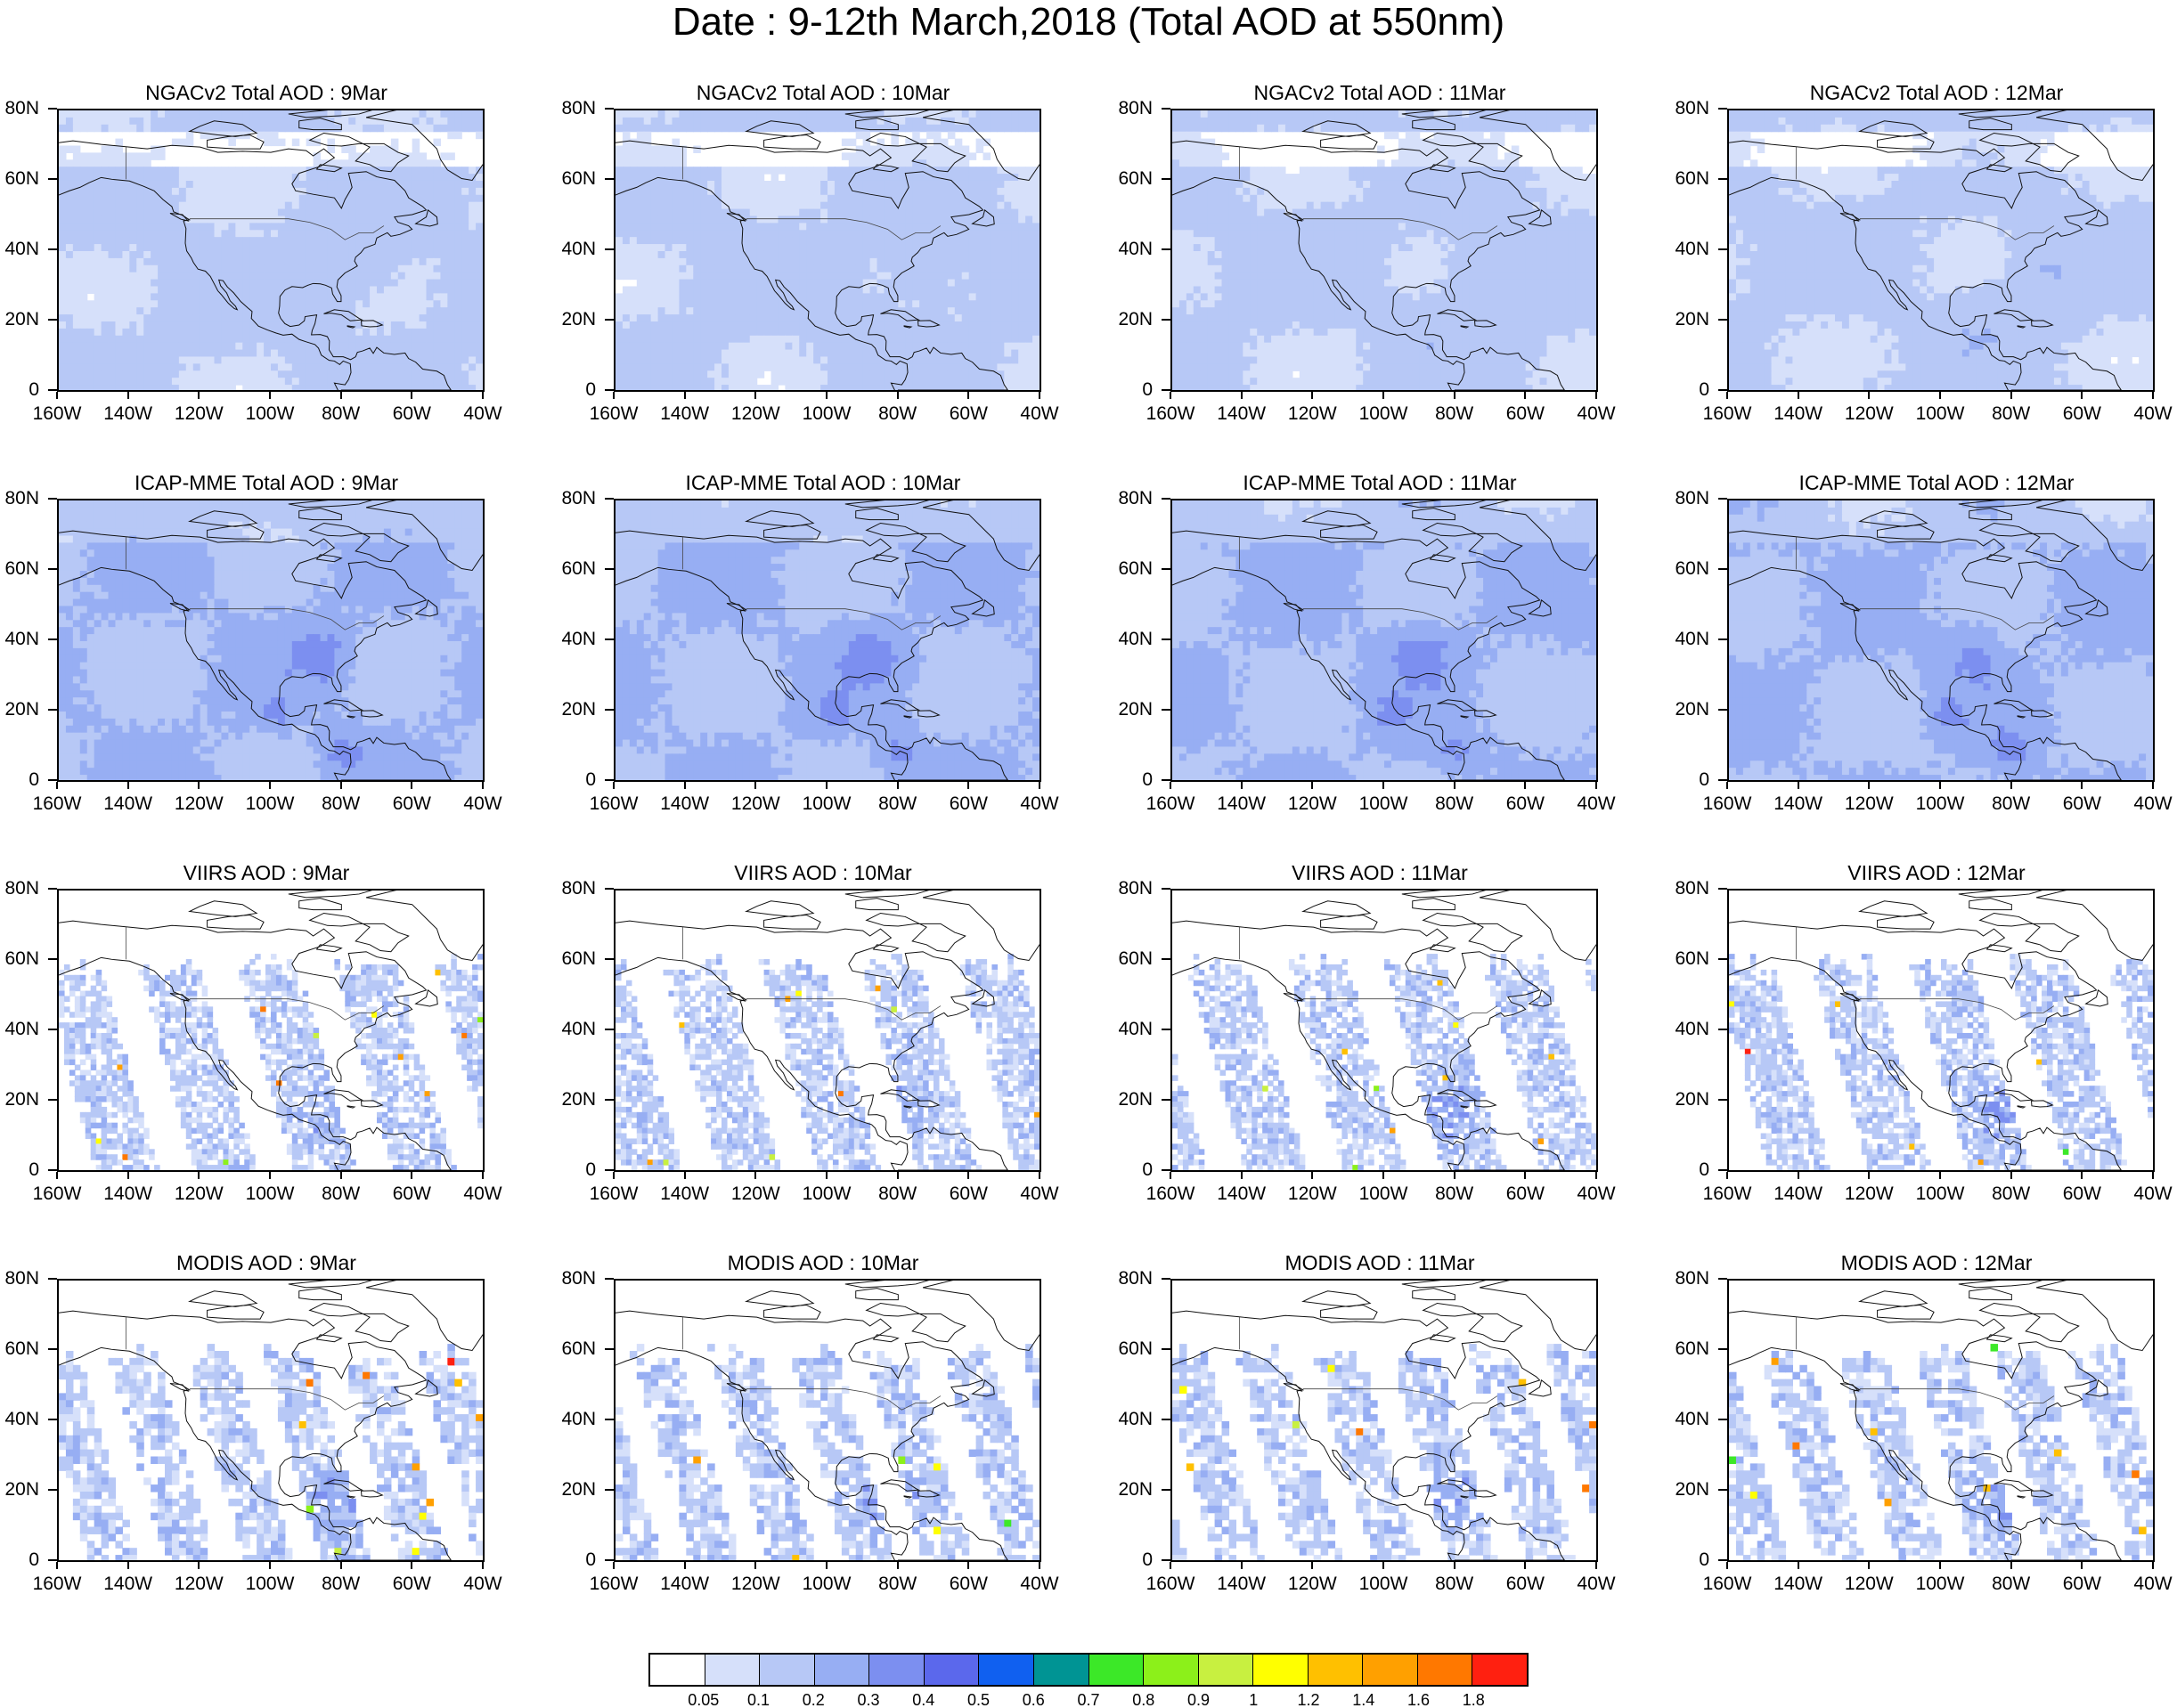 Image resolution: width=2177 pixels, height=1708 pixels. I want to click on aod-field, so click(1384, 250).